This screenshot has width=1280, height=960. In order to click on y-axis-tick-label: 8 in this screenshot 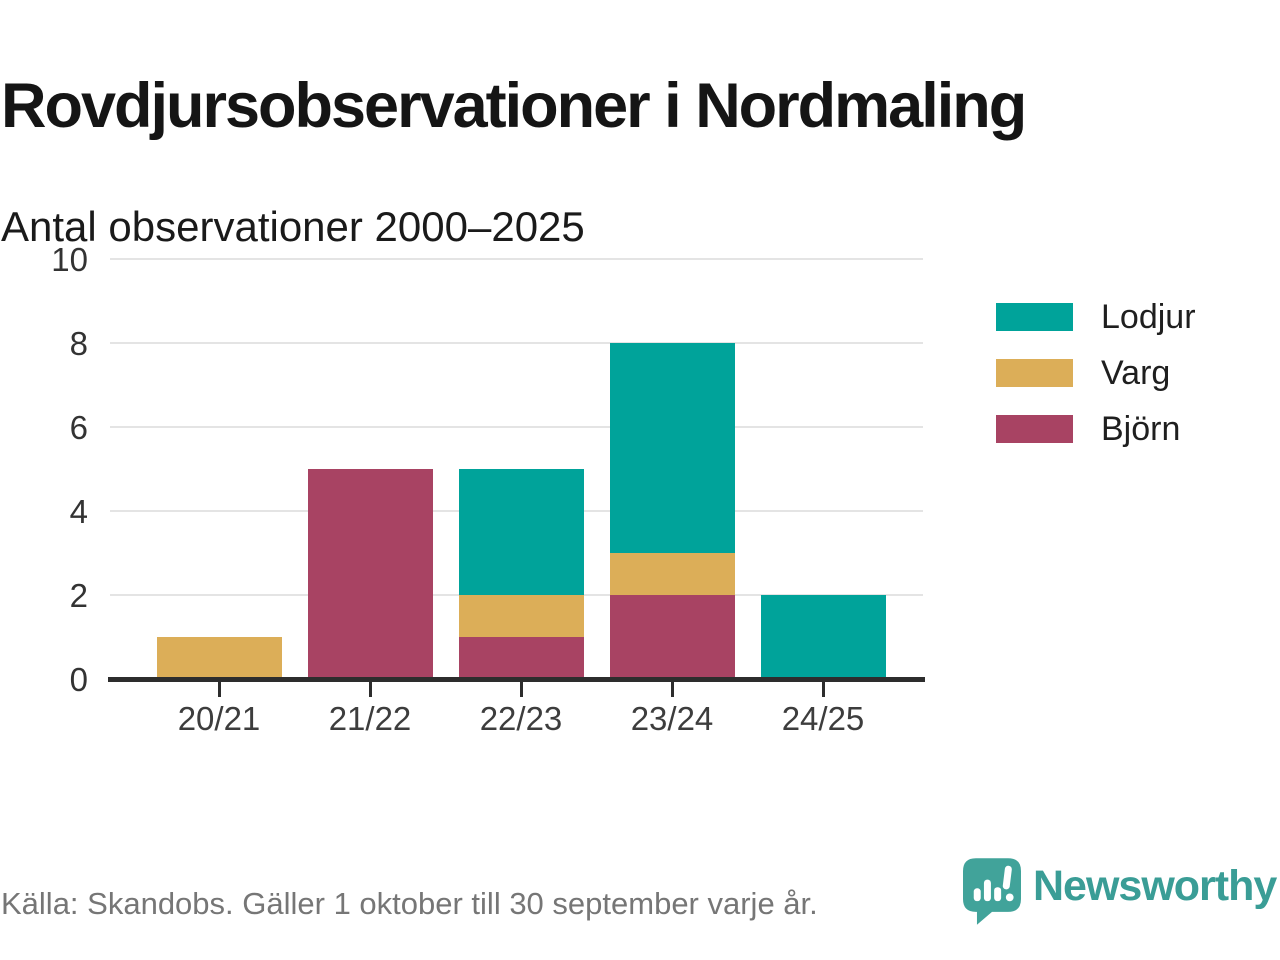, I will do `click(78, 343)`.